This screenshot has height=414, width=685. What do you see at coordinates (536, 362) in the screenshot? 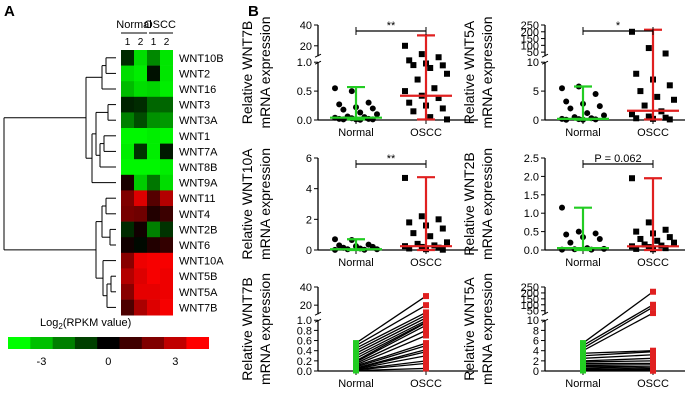
I see `y-tick-label: 2` at bounding box center [536, 362].